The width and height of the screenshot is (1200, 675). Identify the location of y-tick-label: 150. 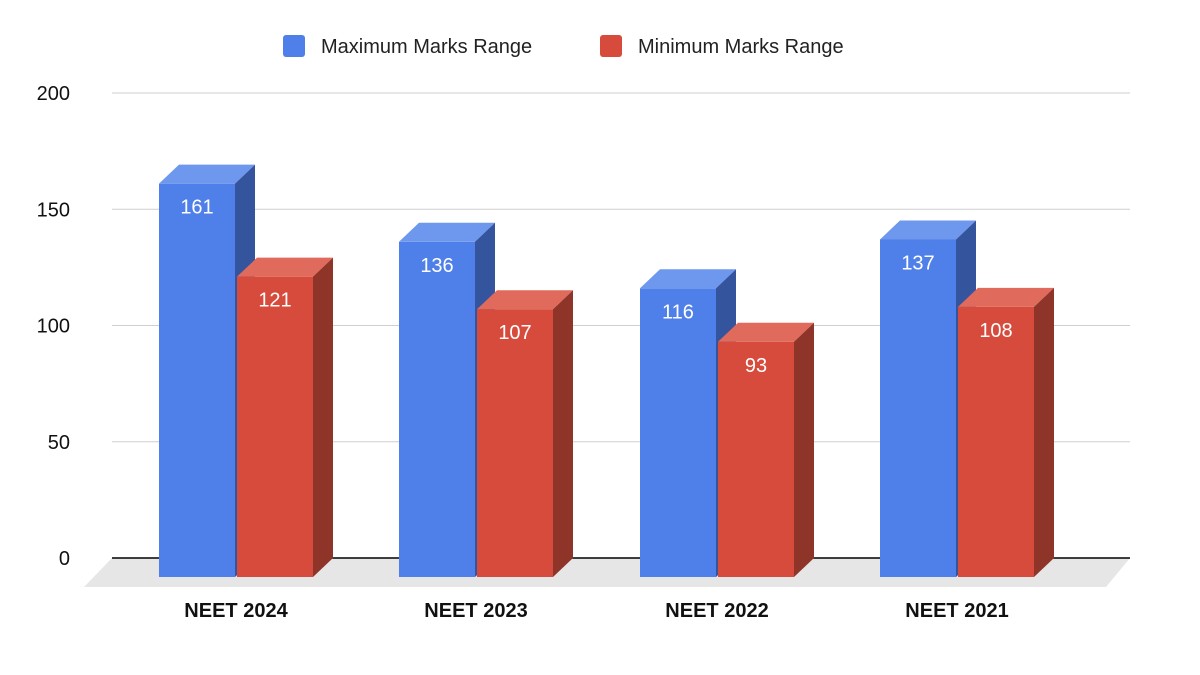
(53, 210).